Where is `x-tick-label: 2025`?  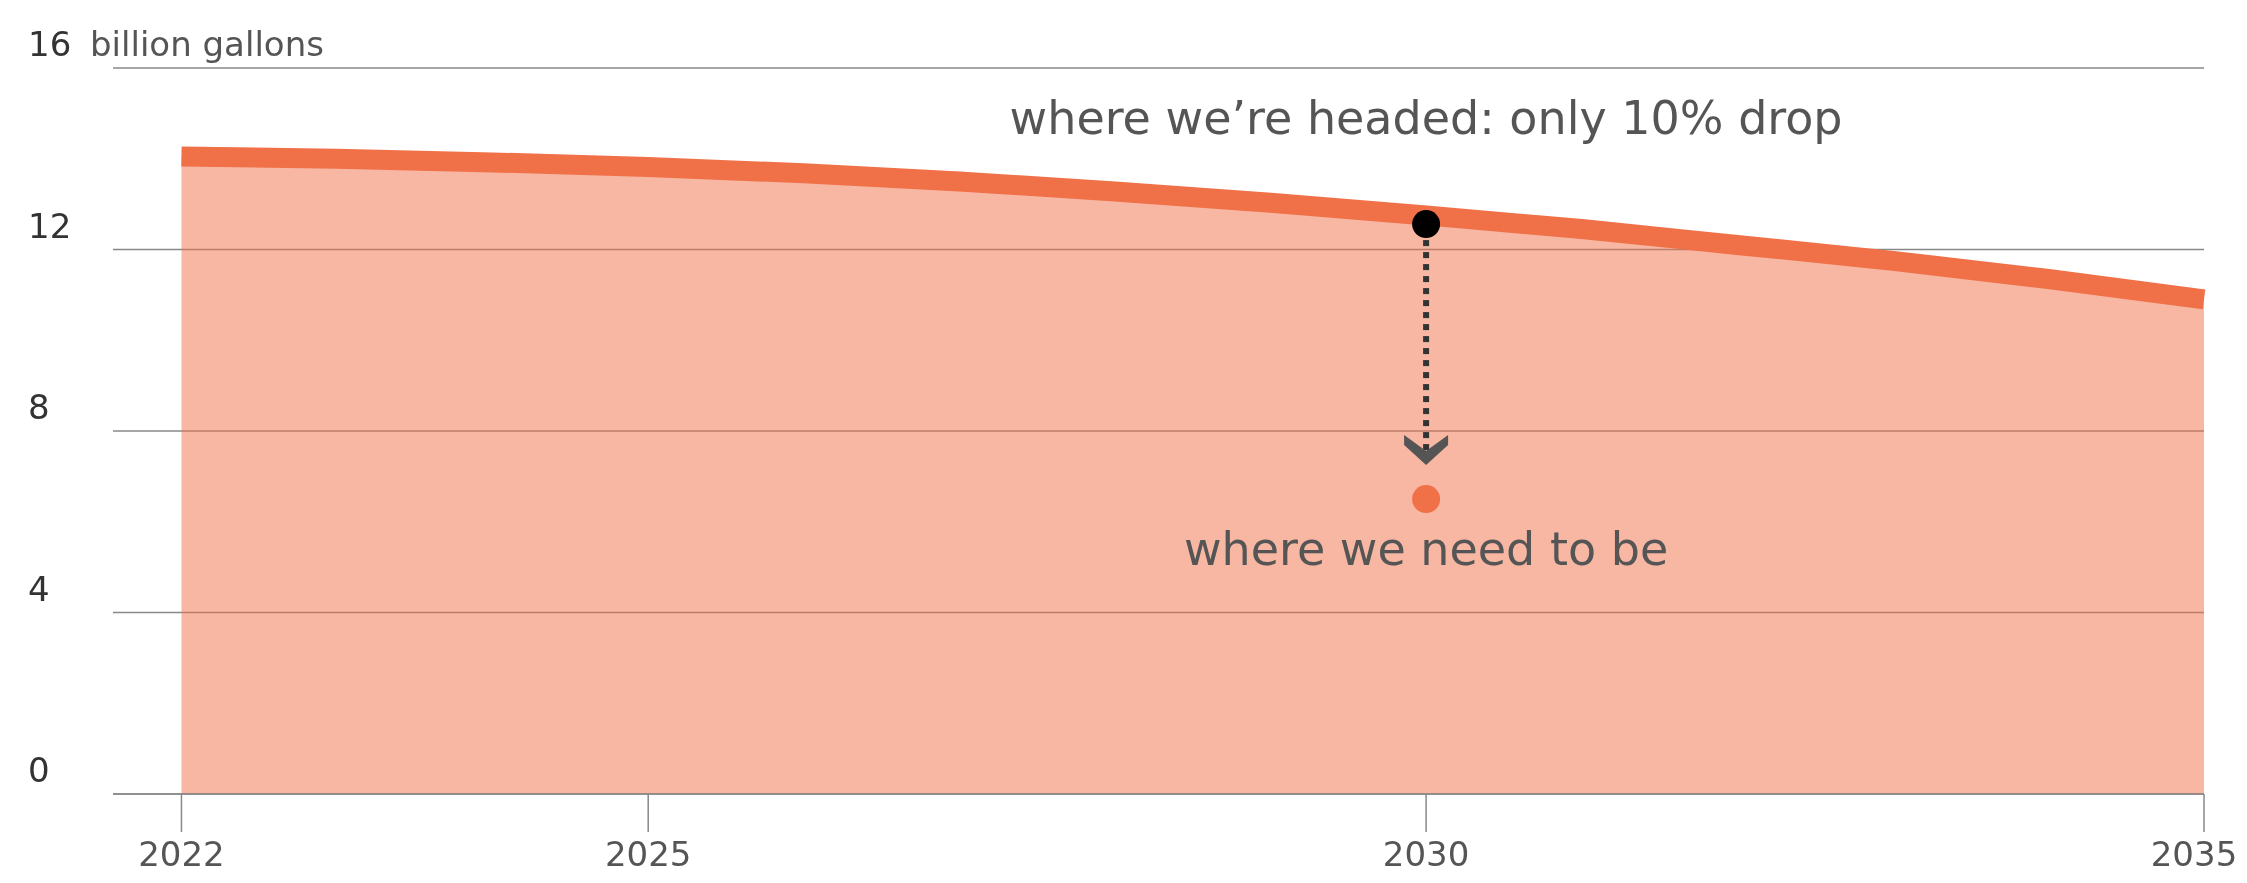 x-tick-label: 2025 is located at coordinates (648, 854).